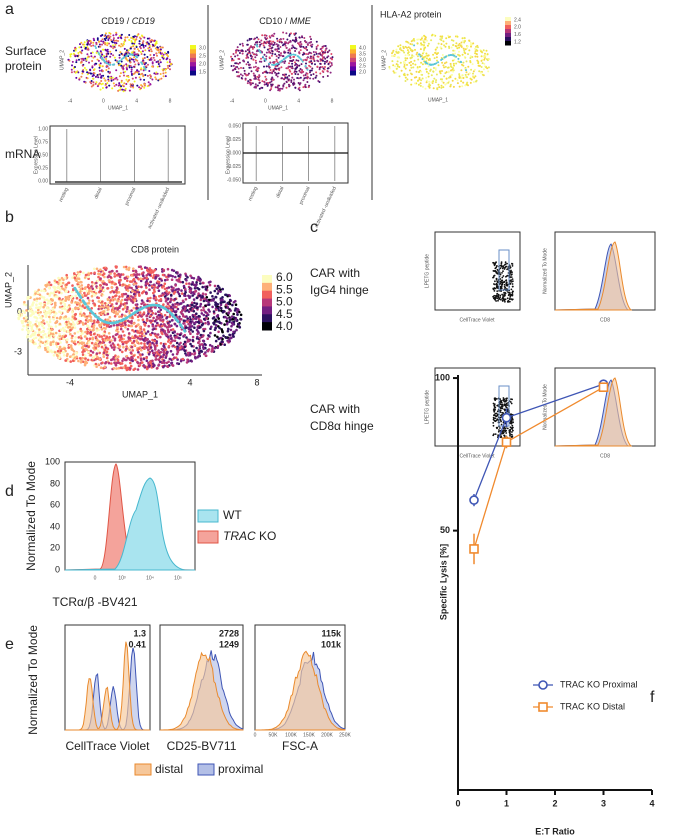  I want to click on axis-label: UMAP_2, so click(8, 290).